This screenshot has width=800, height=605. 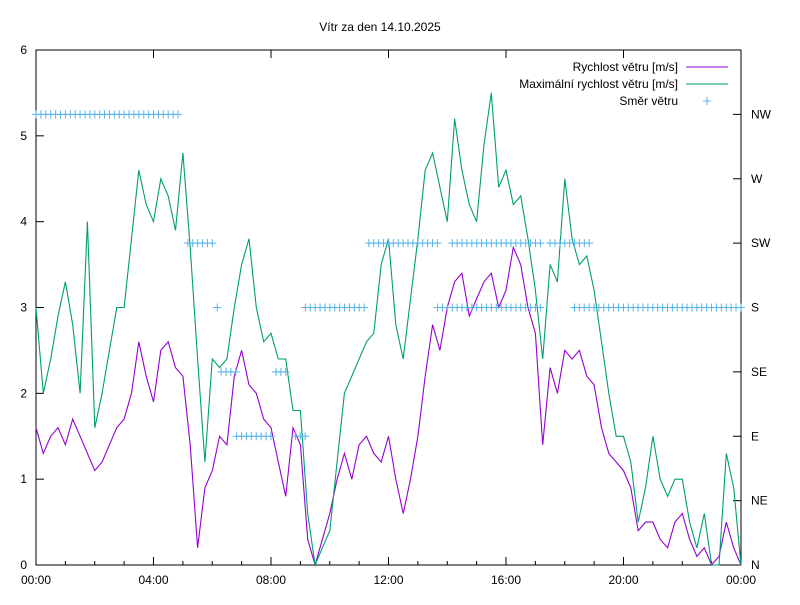 What do you see at coordinates (23, 393) in the screenshot?
I see `y-tick-label: 2` at bounding box center [23, 393].